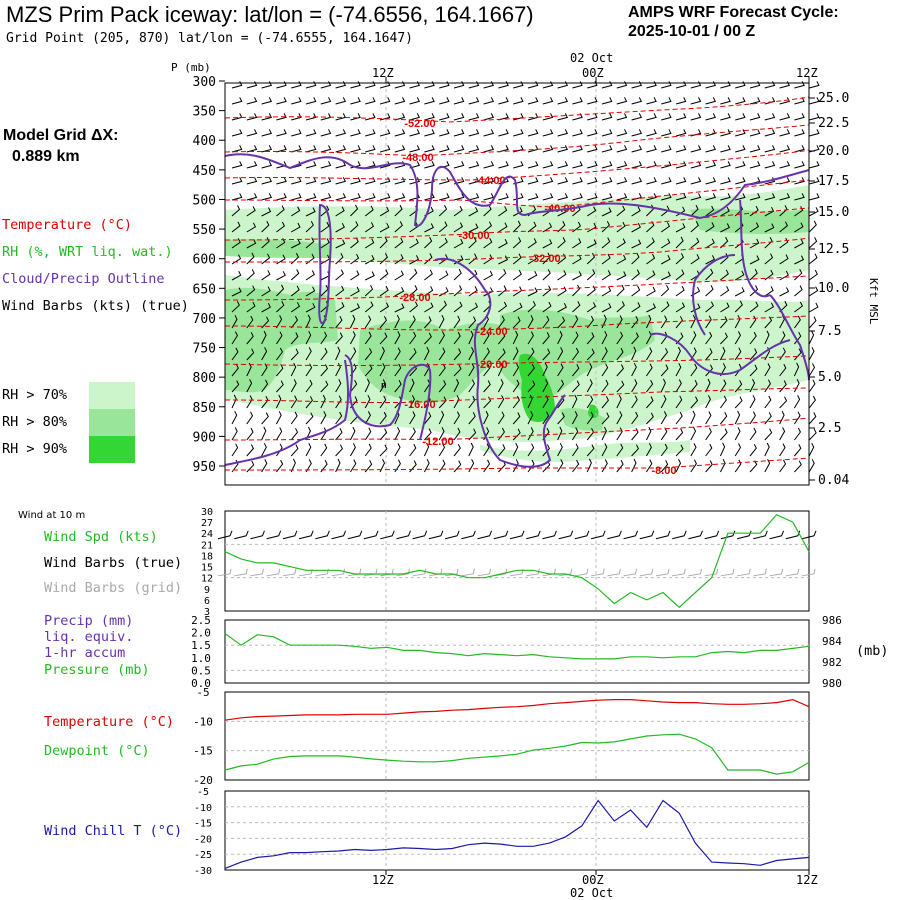  I want to click on temperature-panel-frame, so click(517, 736).